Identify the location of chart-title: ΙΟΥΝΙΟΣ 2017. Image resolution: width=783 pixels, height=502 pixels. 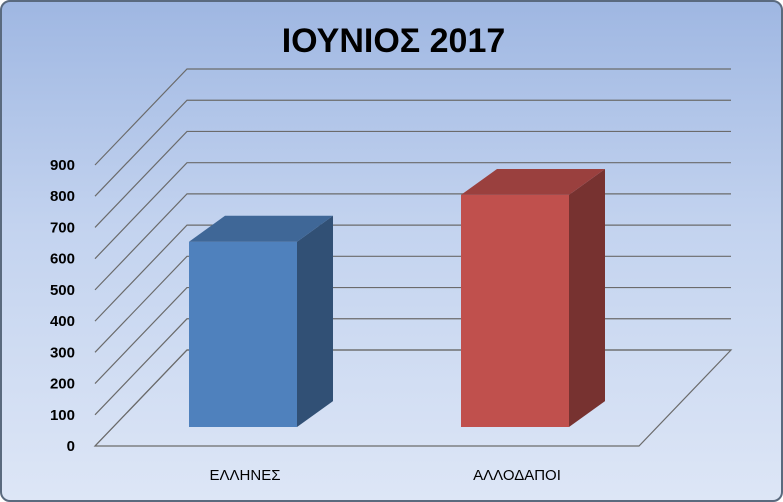
(393, 41).